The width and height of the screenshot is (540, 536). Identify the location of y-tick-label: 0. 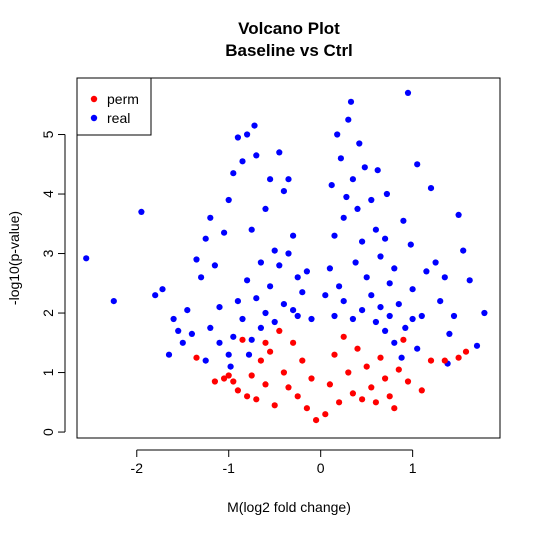
(48, 432).